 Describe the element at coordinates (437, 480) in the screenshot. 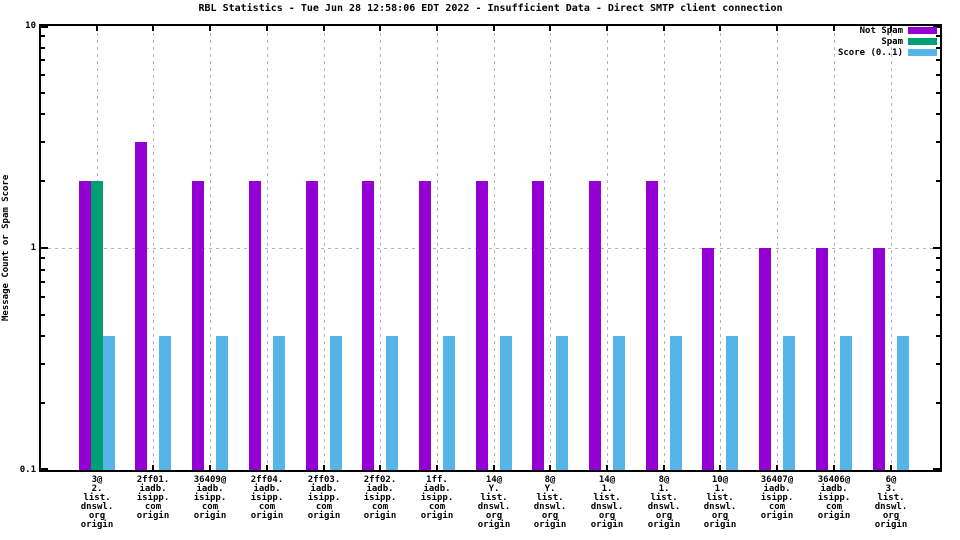

I see `x-category-line: 1ff.` at that location.